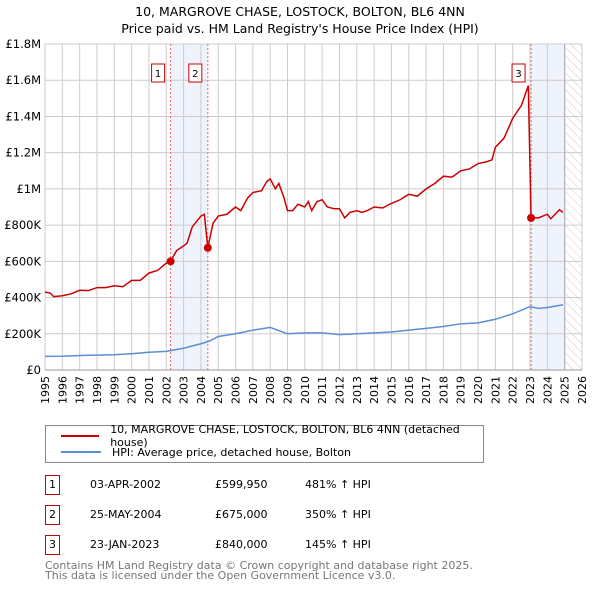 This screenshot has width=600, height=590. What do you see at coordinates (184, 390) in the screenshot?
I see `x-tick-label: 2003` at bounding box center [184, 390].